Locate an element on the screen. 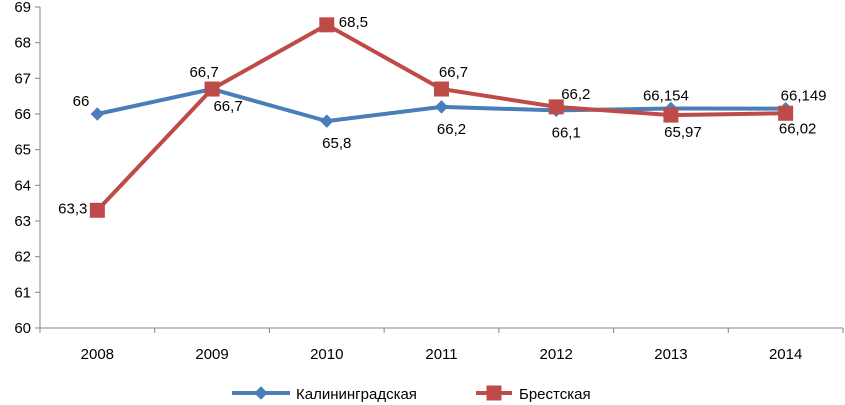 The image size is (845, 405). data-label-series-1: 66,7 is located at coordinates (203, 72).